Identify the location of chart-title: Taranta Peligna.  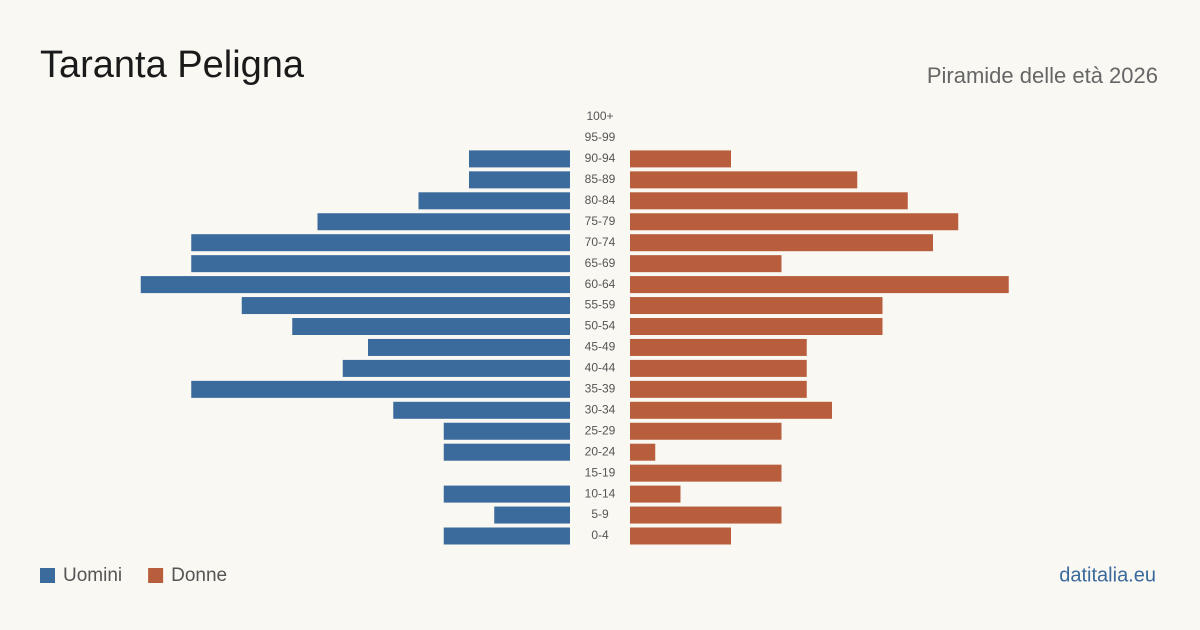
(172, 65).